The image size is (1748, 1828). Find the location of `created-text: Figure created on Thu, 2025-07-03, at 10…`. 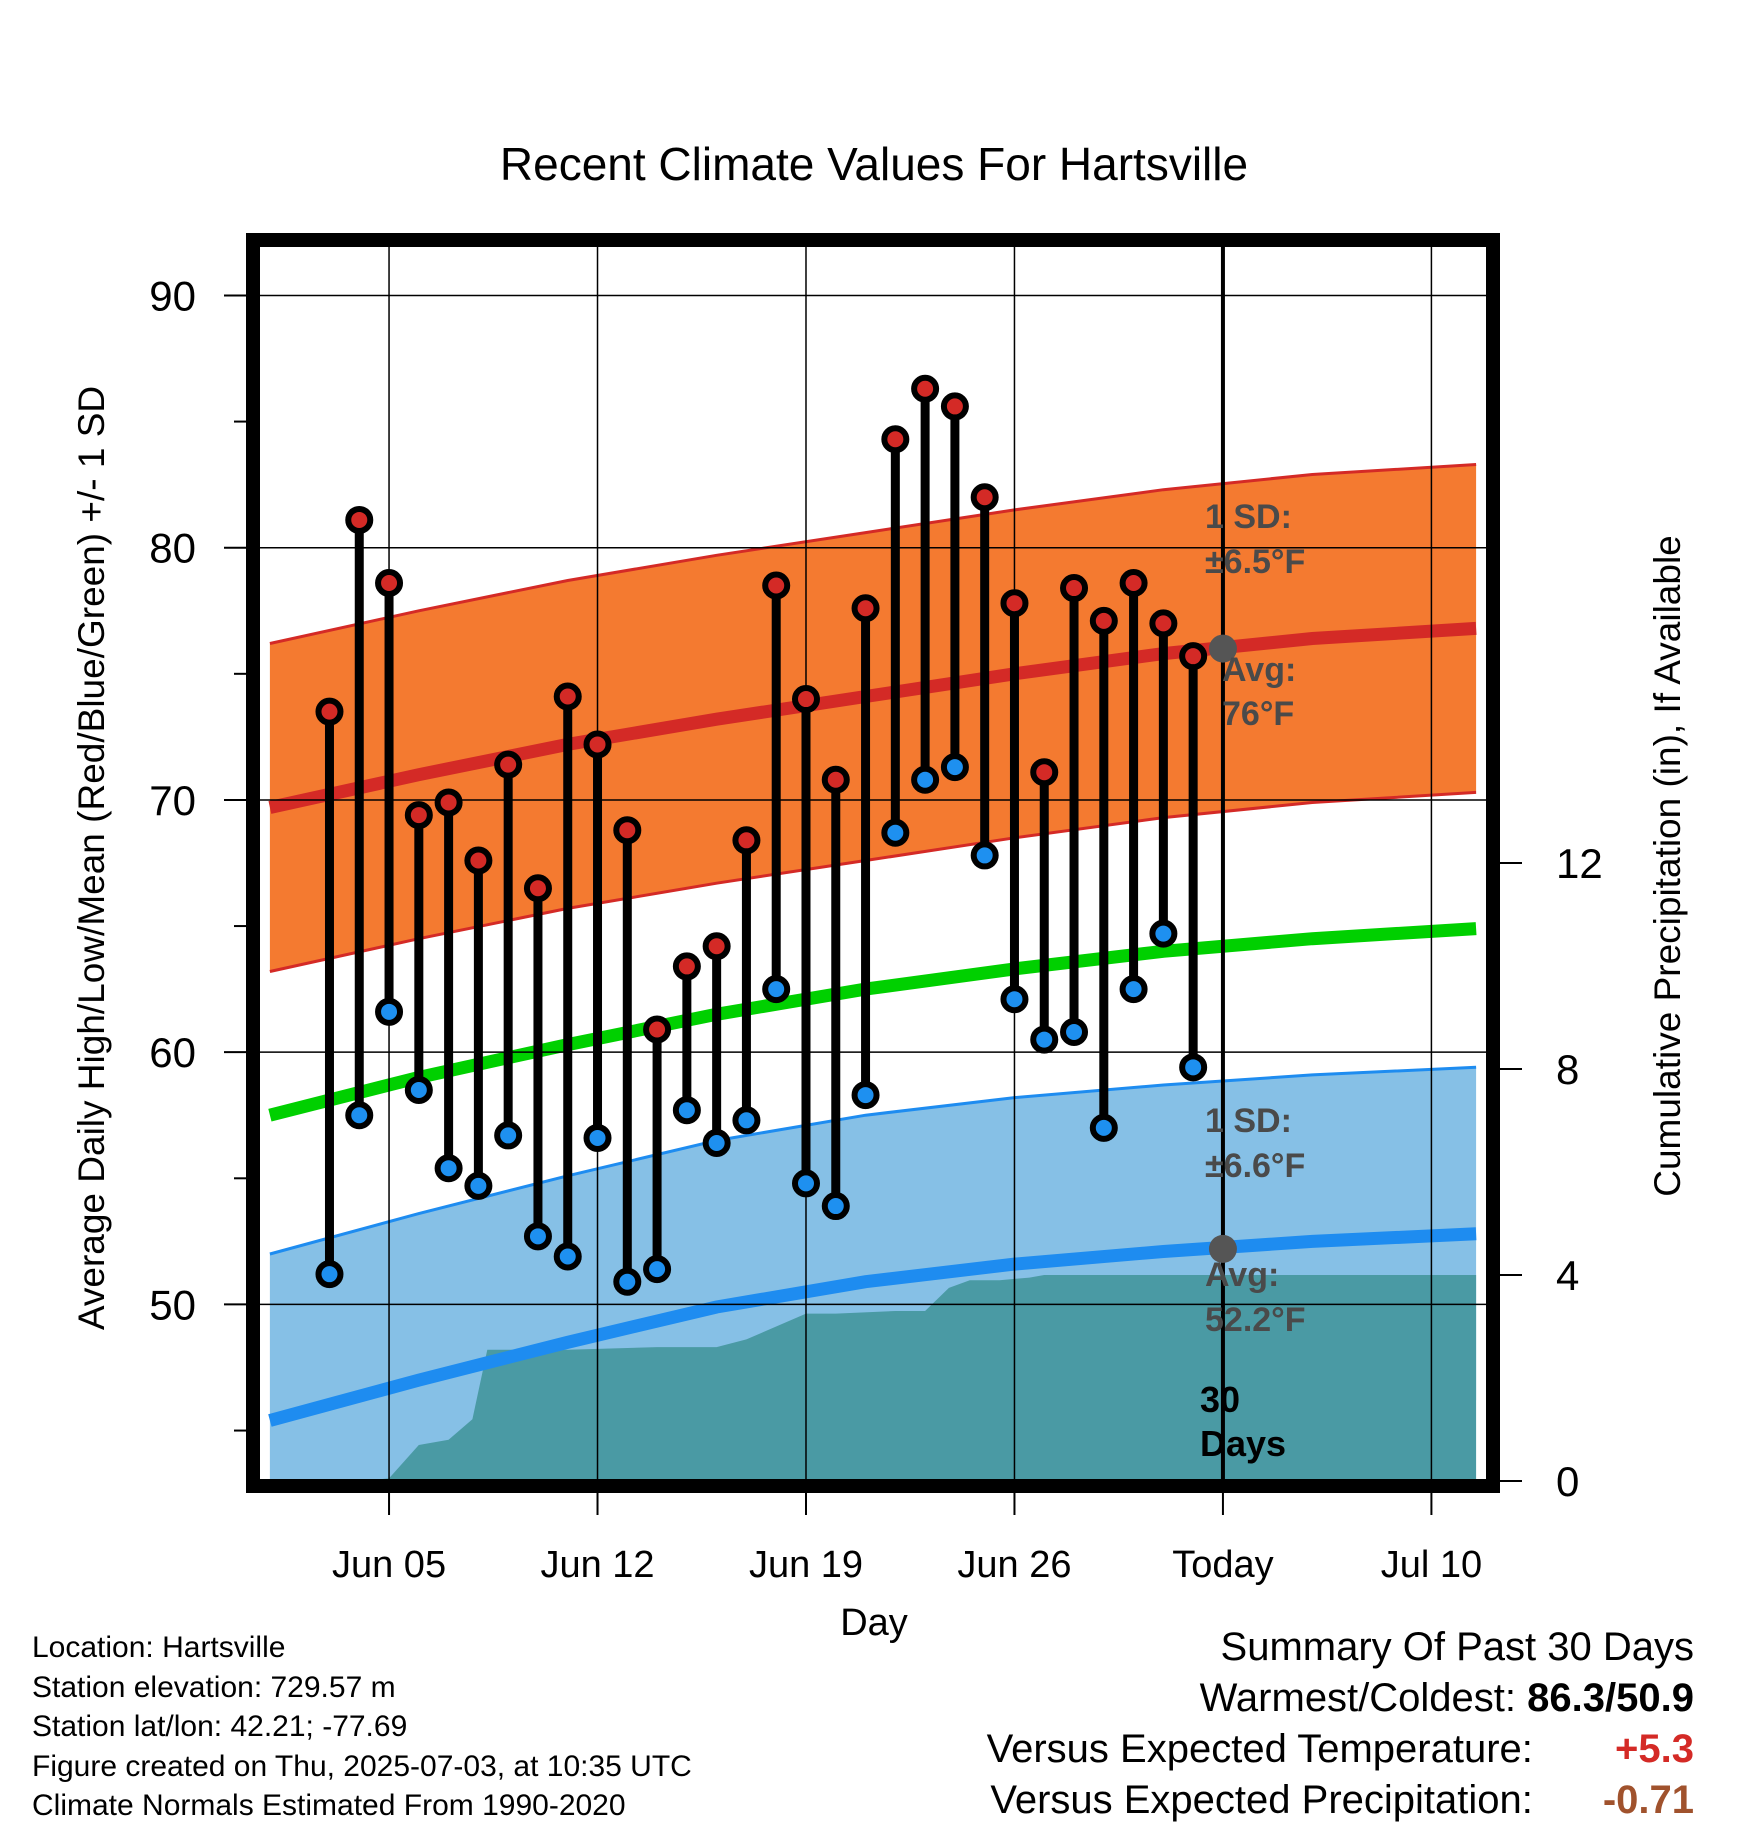

created-text: Figure created on Thu, 2025-07-03, at 10… is located at coordinates (362, 1766).